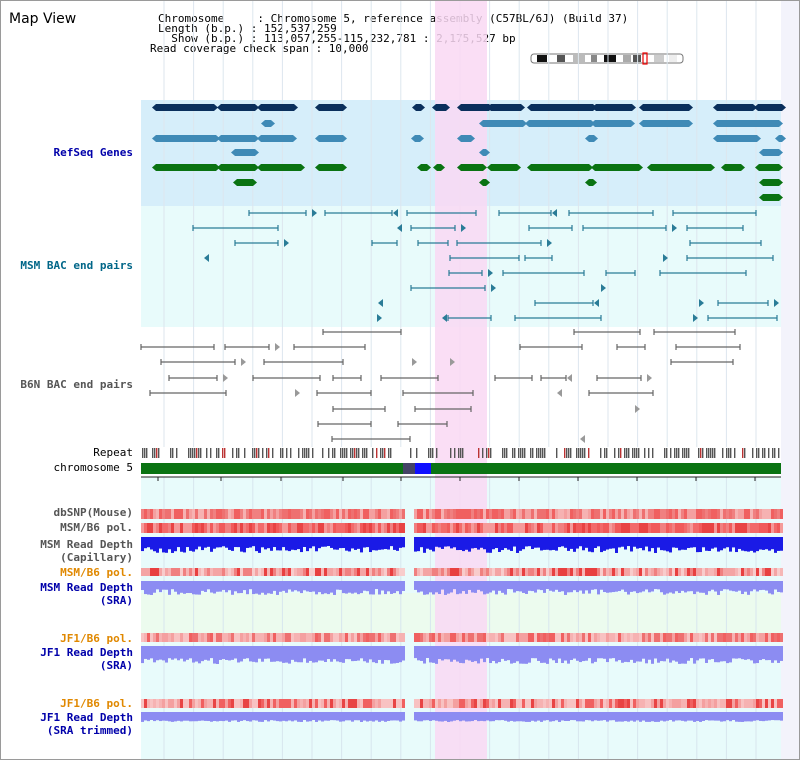  I want to click on refseq-genes-label: RefSeq Genes, so click(93, 152).